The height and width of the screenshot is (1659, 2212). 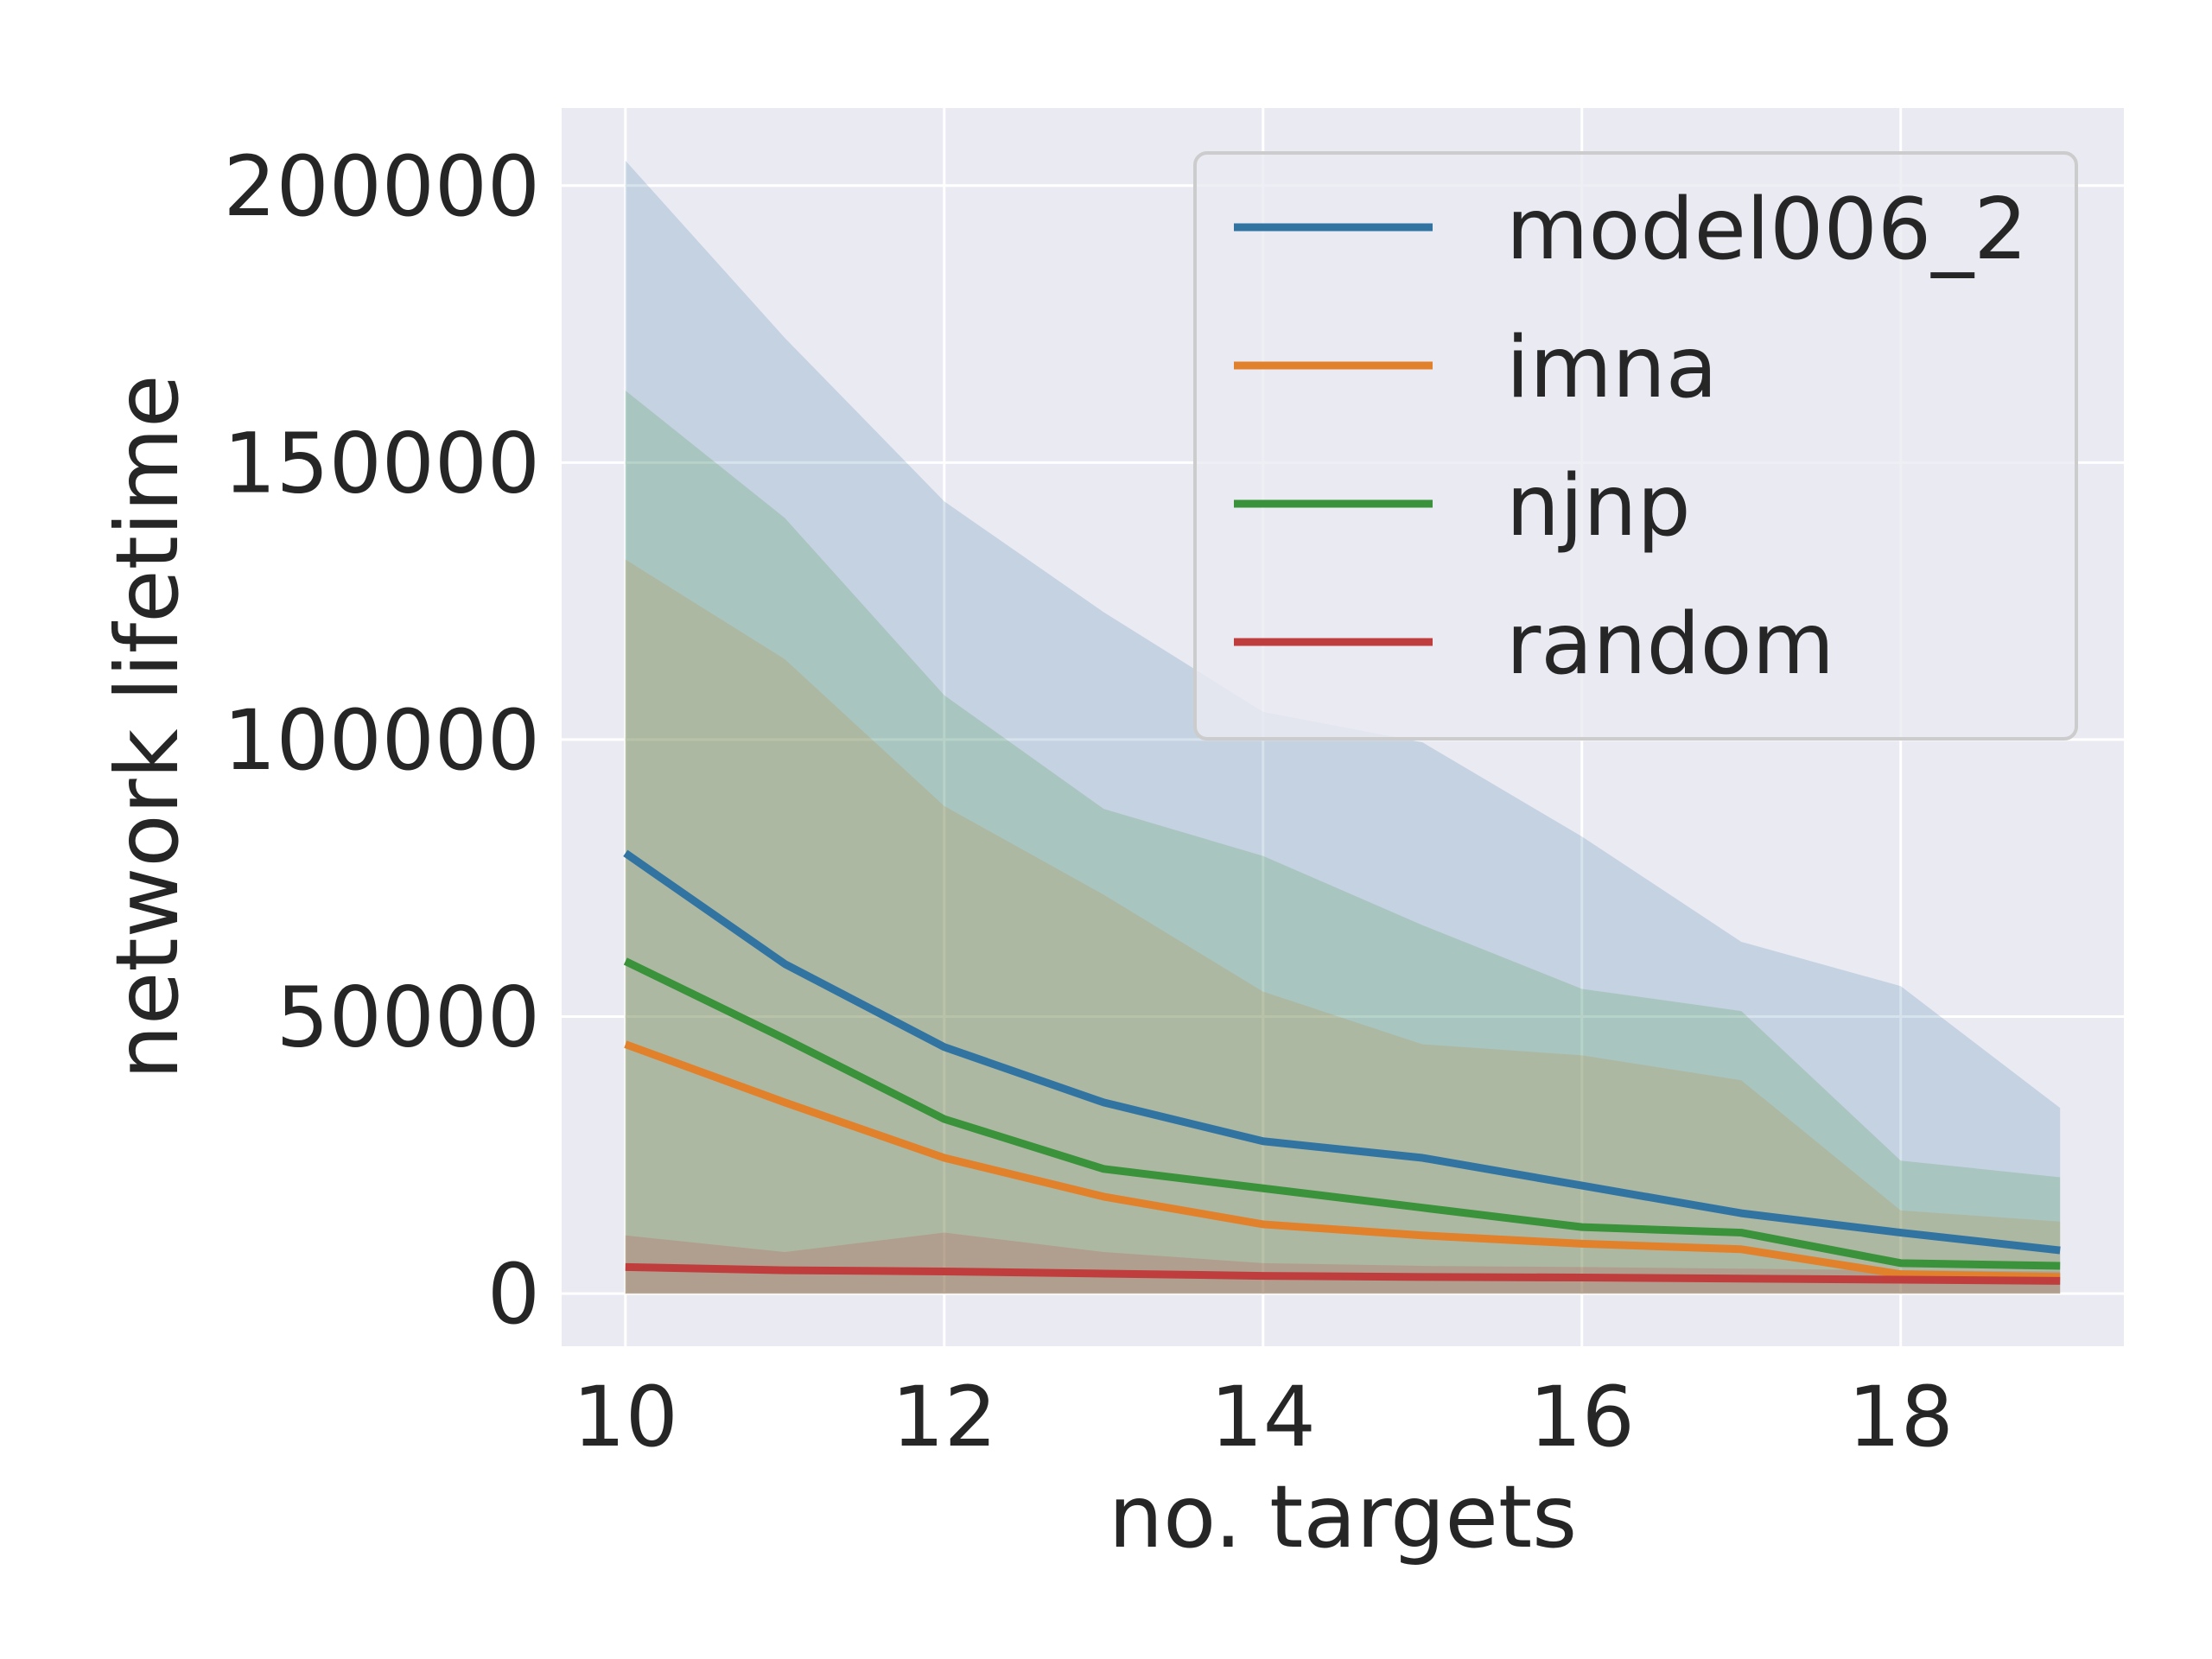 I want to click on series-line-random, so click(x=1343, y=1273).